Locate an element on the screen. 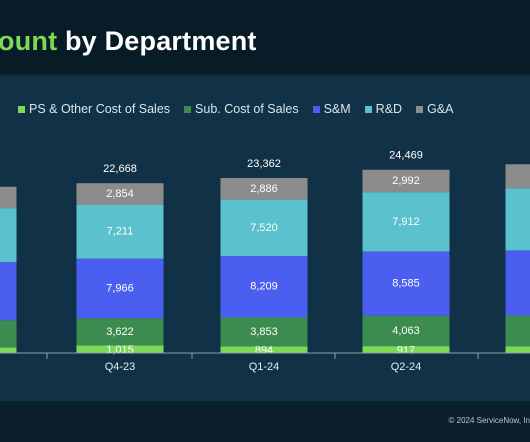 Image resolution: width=530 pixels, height=442 pixels. value-label-ps-other-q1-24: 894 is located at coordinates (264, 351).